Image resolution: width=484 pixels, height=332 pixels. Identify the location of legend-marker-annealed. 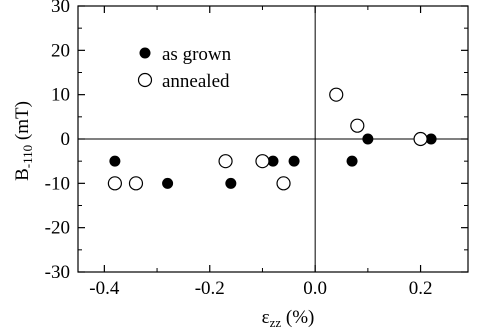
(145, 80).